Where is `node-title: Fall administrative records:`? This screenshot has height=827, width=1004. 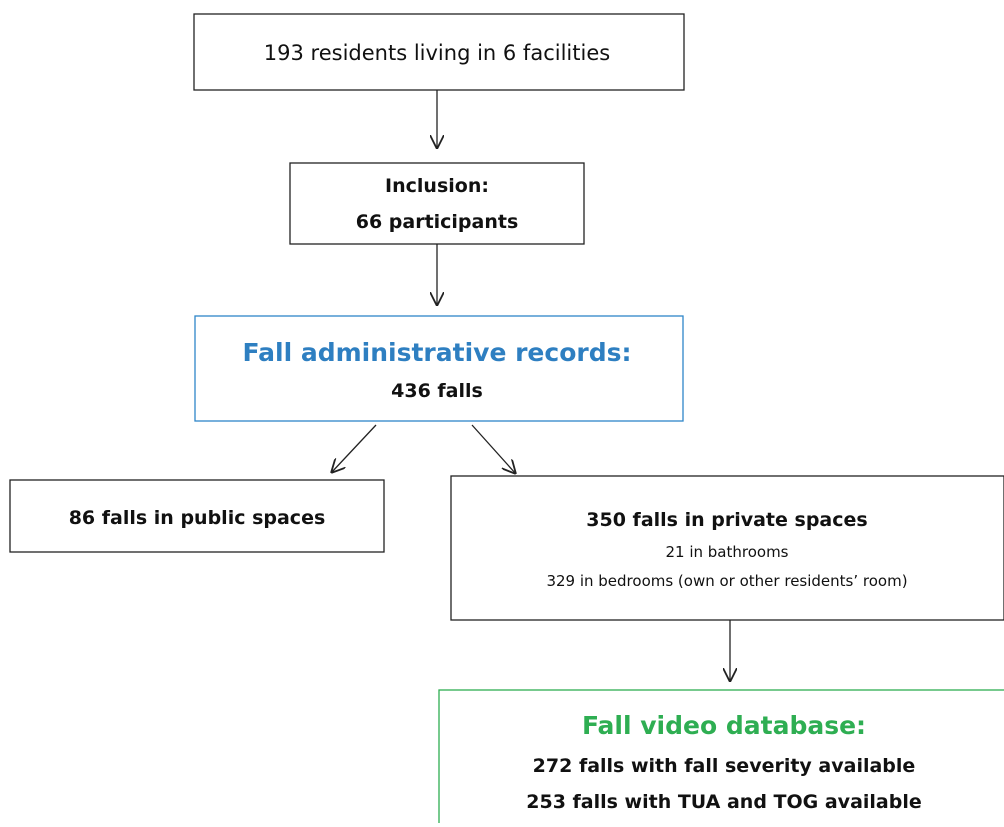 node-title: Fall administrative records: is located at coordinates (437, 352).